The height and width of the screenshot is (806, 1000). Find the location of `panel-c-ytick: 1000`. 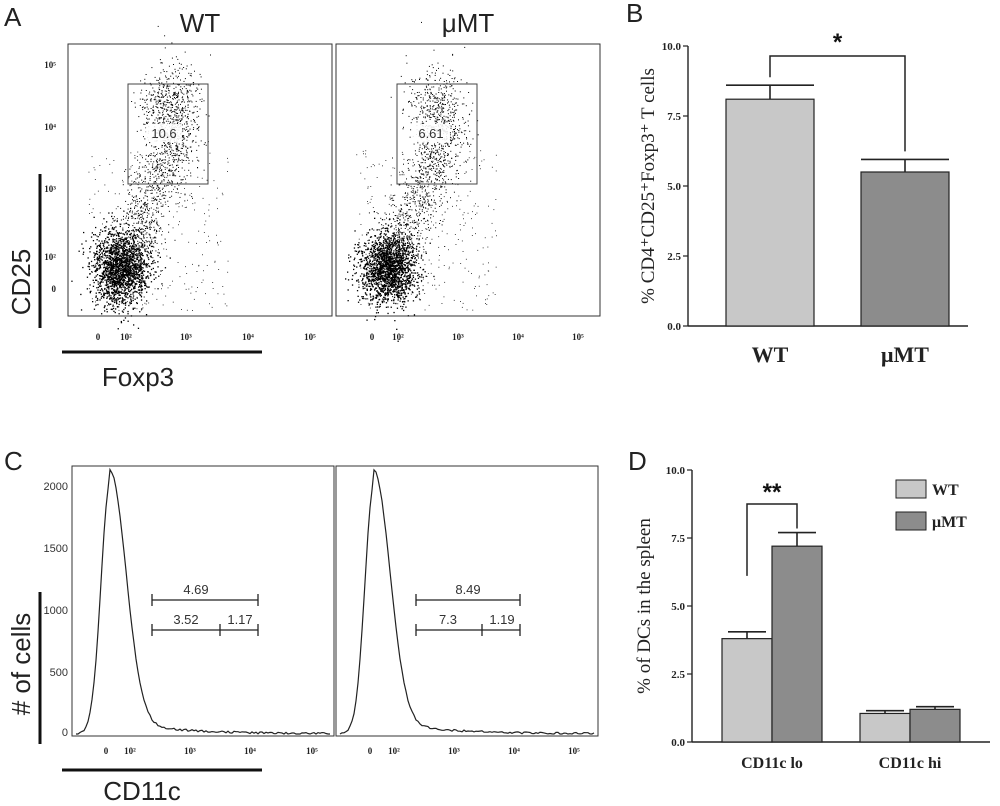

panel-c-ytick: 1000 is located at coordinates (56, 611).